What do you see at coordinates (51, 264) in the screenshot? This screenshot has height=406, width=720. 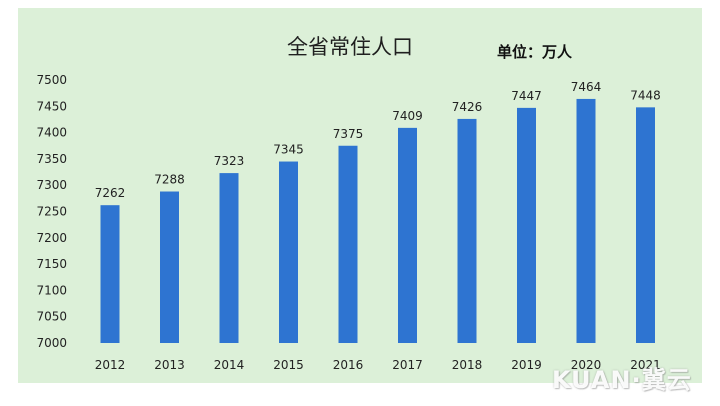 I see `y-tick-label: 7150` at bounding box center [51, 264].